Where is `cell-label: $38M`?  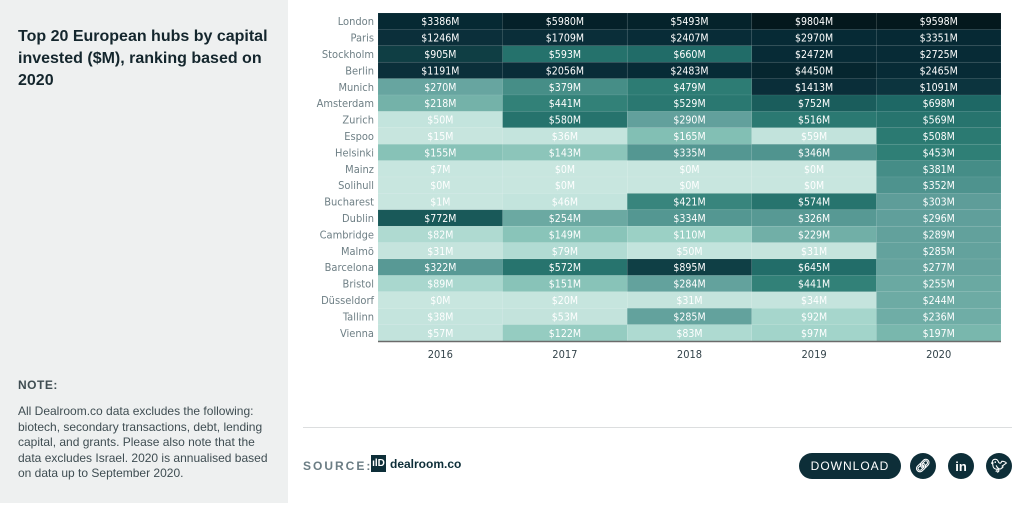
cell-label: $38M is located at coordinates (440, 317).